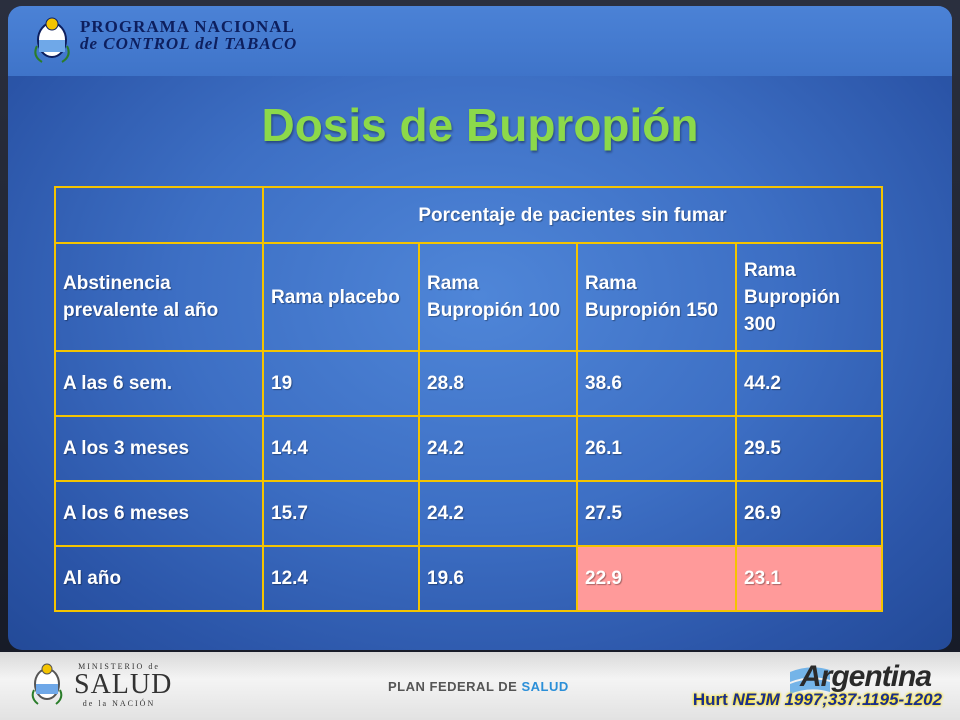  I want to click on argentina-logo: Argentina, so click(866, 676).